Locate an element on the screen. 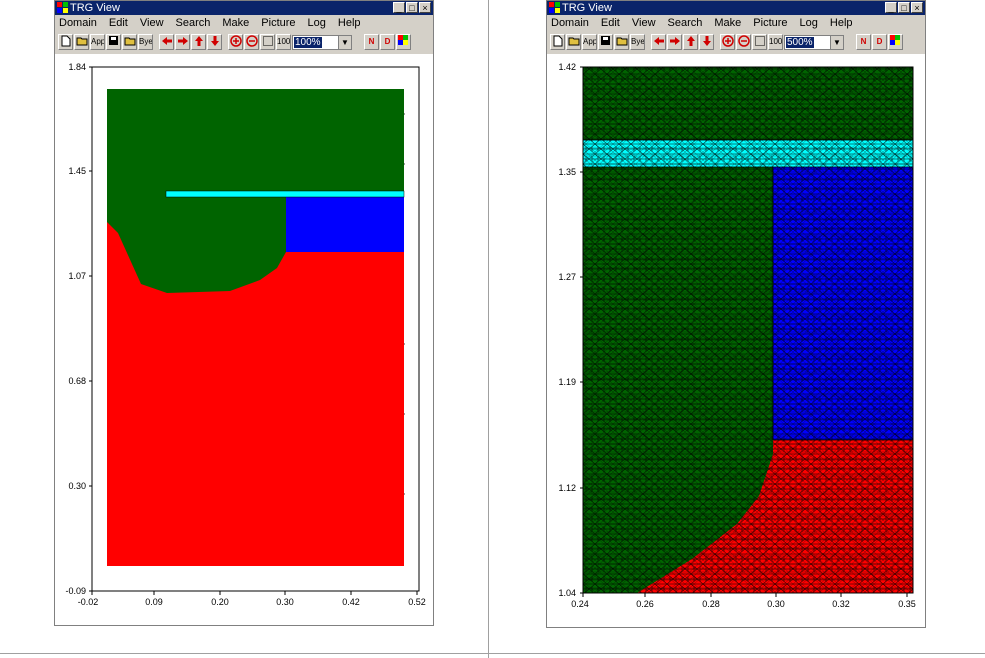 Image resolution: width=985 pixels, height=658 pixels. frame-bottom-line is located at coordinates (492, 653).